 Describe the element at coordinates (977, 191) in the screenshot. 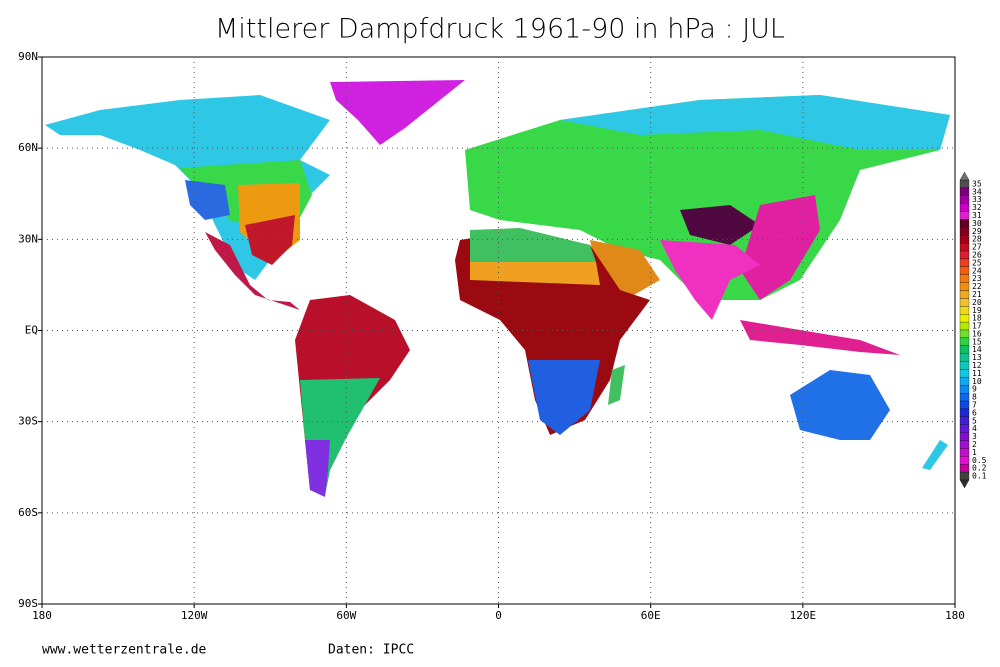

I see `colorbar-label: 34` at that location.